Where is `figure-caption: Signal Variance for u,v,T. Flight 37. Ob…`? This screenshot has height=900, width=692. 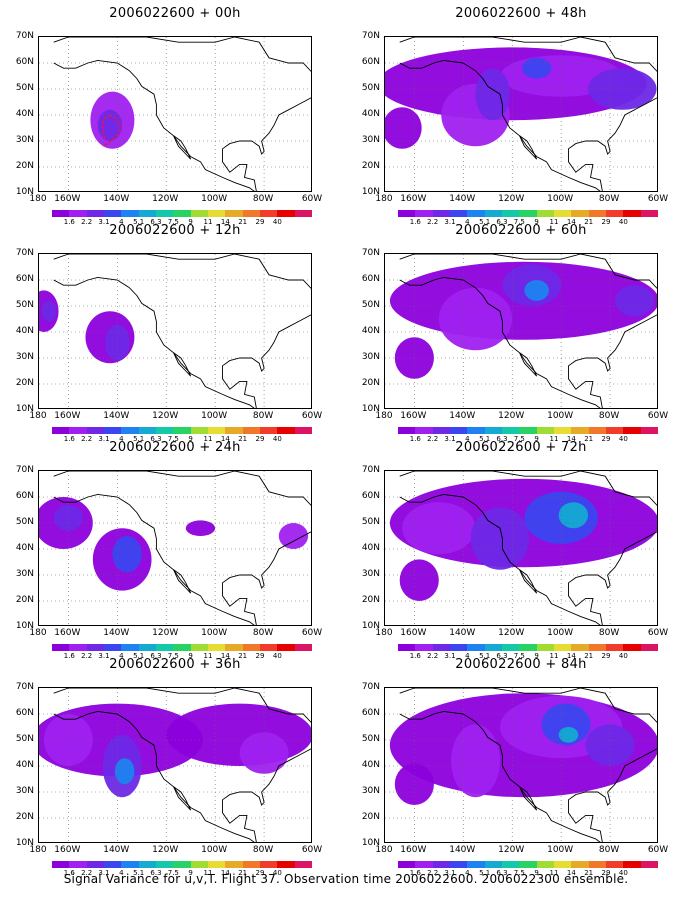
figure-caption: Signal Variance for u,v,T. Flight 37. Ob… is located at coordinates (346, 879).